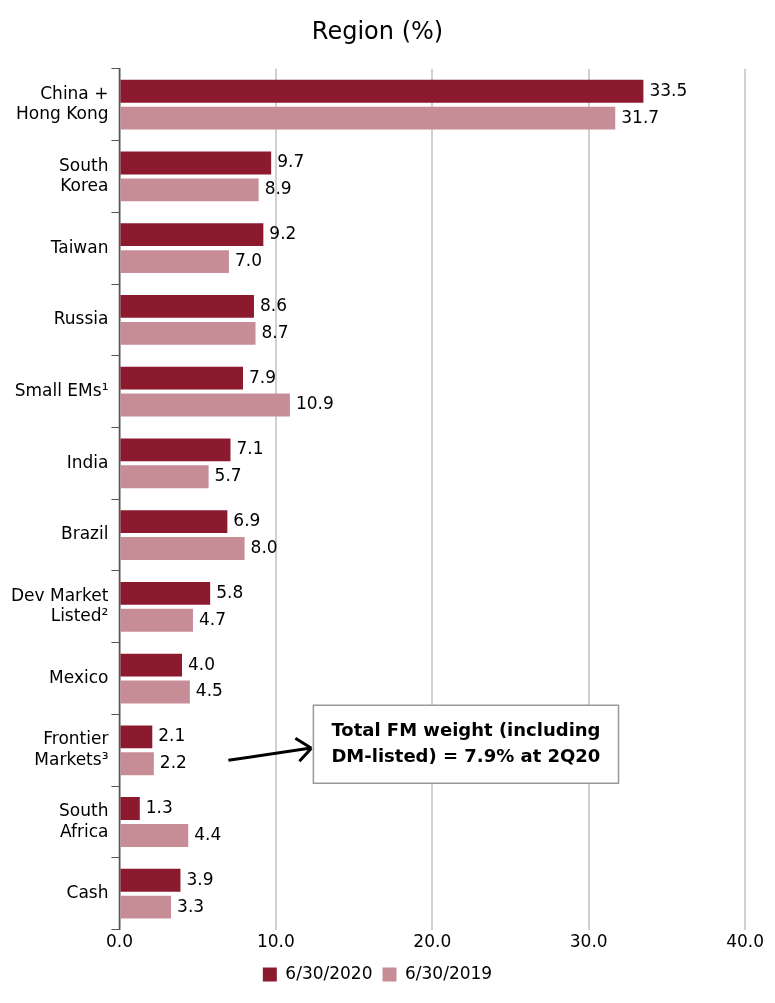 This screenshot has width=775, height=1003. What do you see at coordinates (62, 103) in the screenshot?
I see `y-tick-label: China + Hong Kong` at bounding box center [62, 103].